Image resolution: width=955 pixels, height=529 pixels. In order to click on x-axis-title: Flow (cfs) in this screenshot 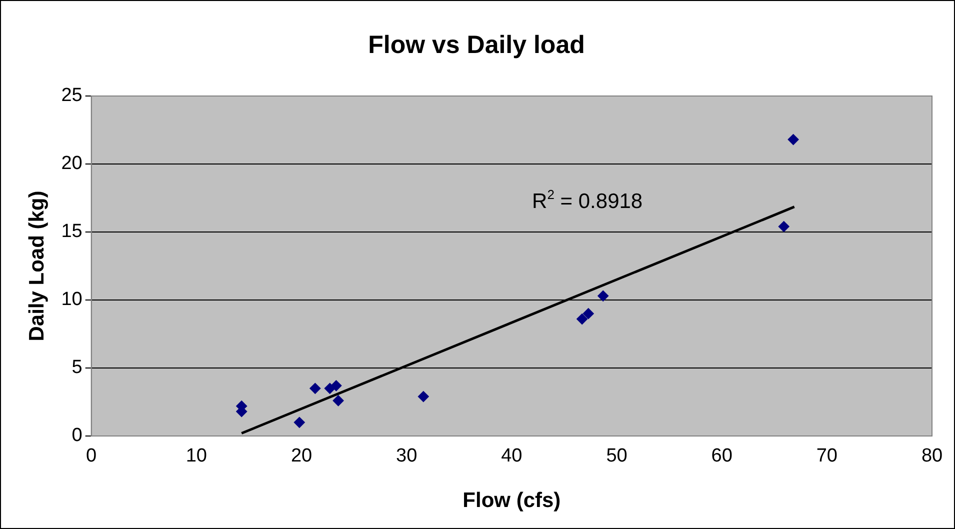, I will do `click(511, 500)`.